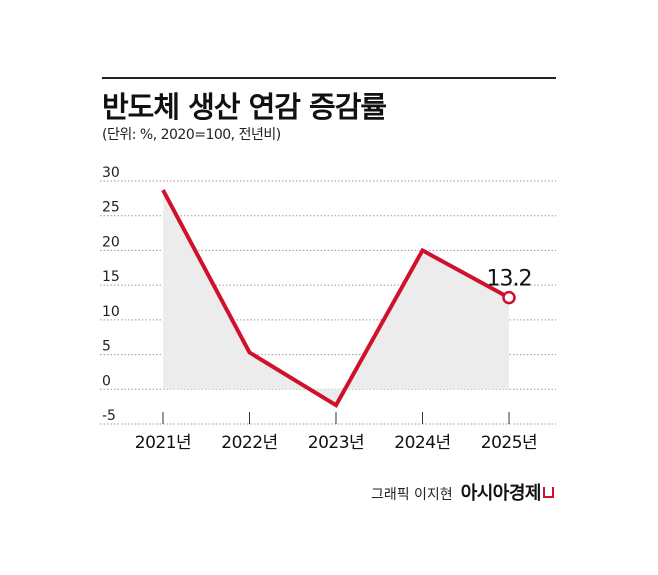  Describe the element at coordinates (336, 432) in the screenshot. I see `x-axis: 2021년 2022년 2023년 2024년 2025년` at that location.